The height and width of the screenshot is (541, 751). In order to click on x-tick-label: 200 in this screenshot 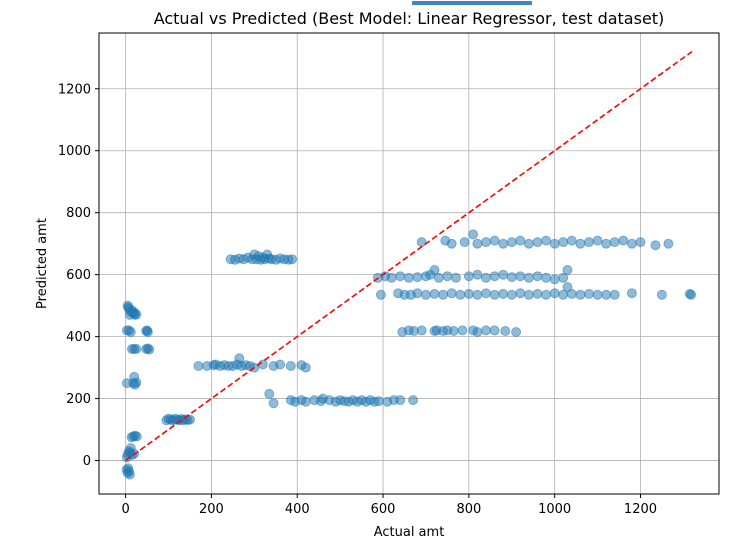, I will do `click(211, 509)`.